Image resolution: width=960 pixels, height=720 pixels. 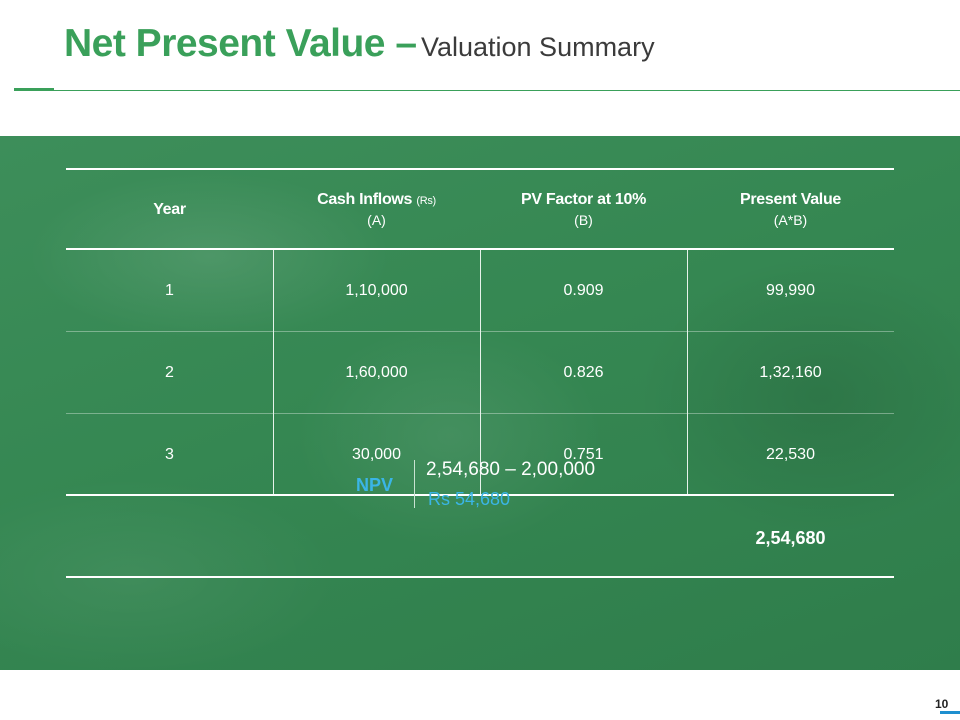 I want to click on header-sublabel: (B), so click(x=583, y=220).